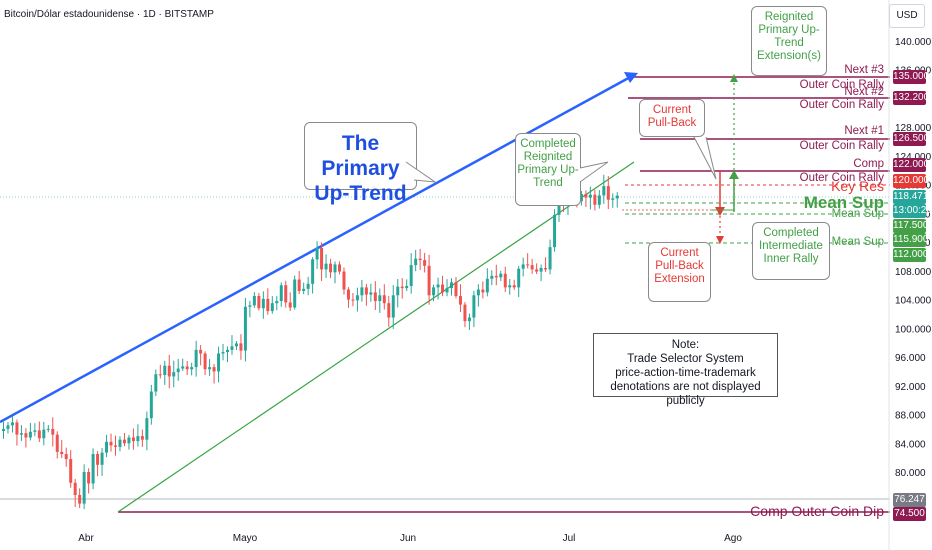 The image size is (932, 550). I want to click on y-tick-label: 96.000, so click(910, 358).